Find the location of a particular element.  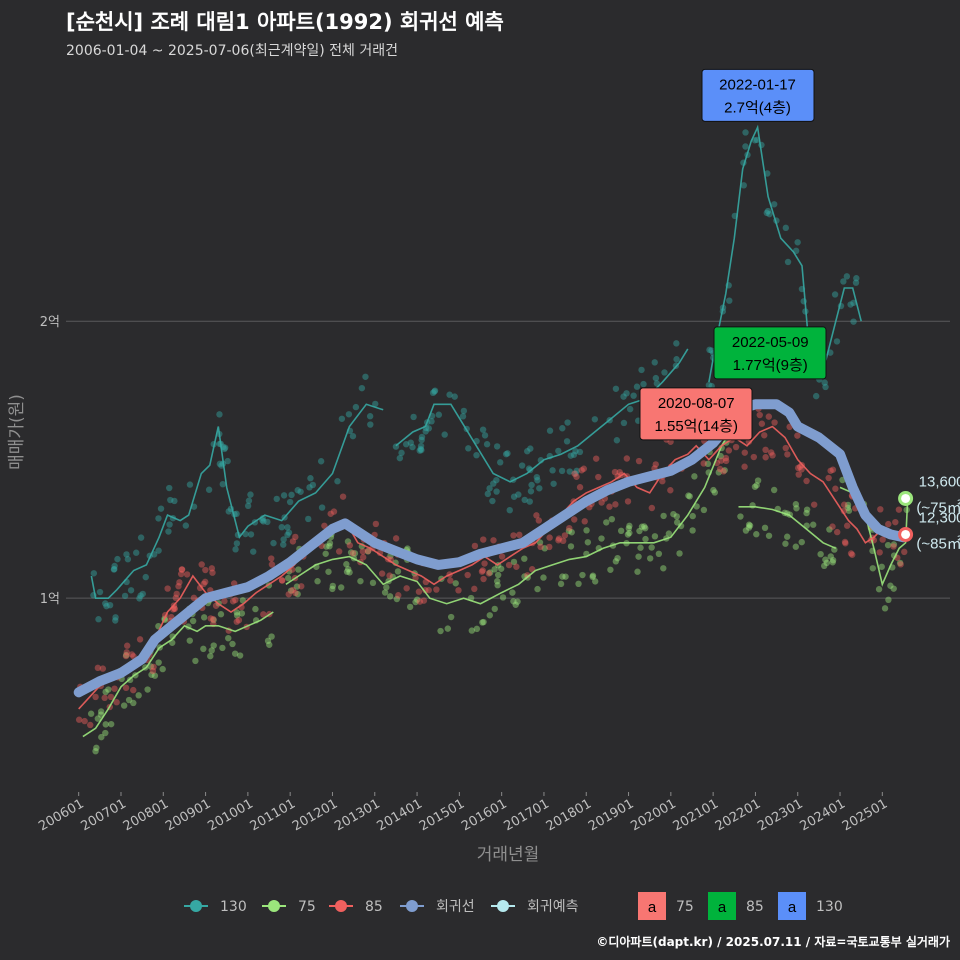

y-tick-label: 2억 is located at coordinates (50, 322).